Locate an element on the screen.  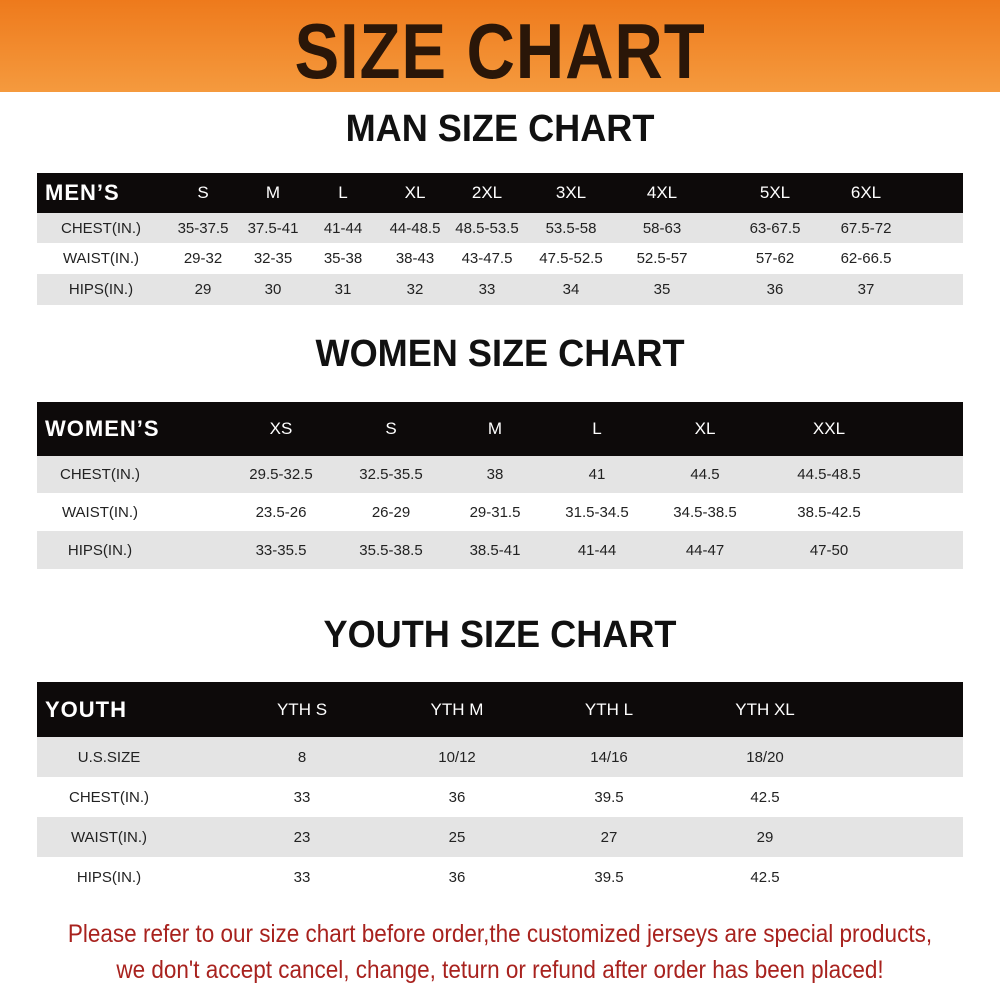
table-cell: 37.5-41 is located at coordinates (273, 228).